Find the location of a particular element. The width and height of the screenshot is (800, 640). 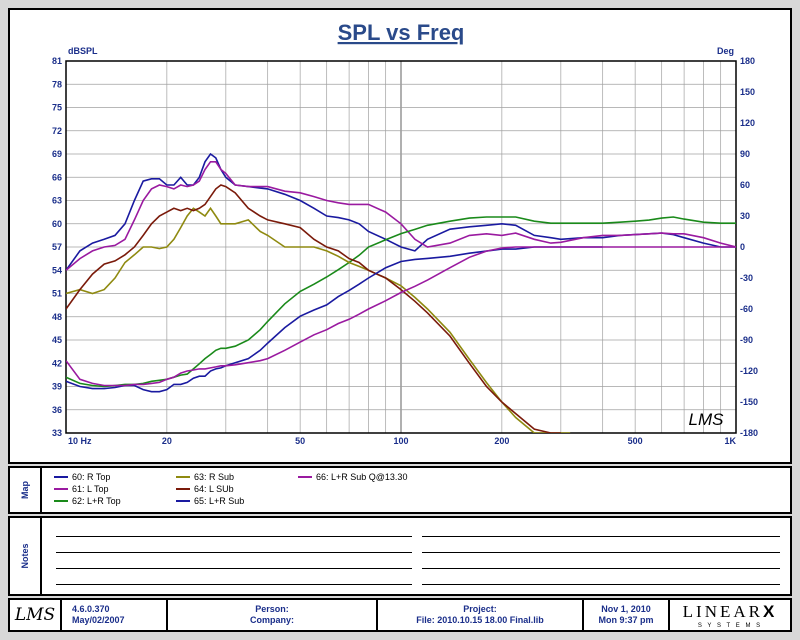

y-tick-label: 63 is located at coordinates (57, 201).